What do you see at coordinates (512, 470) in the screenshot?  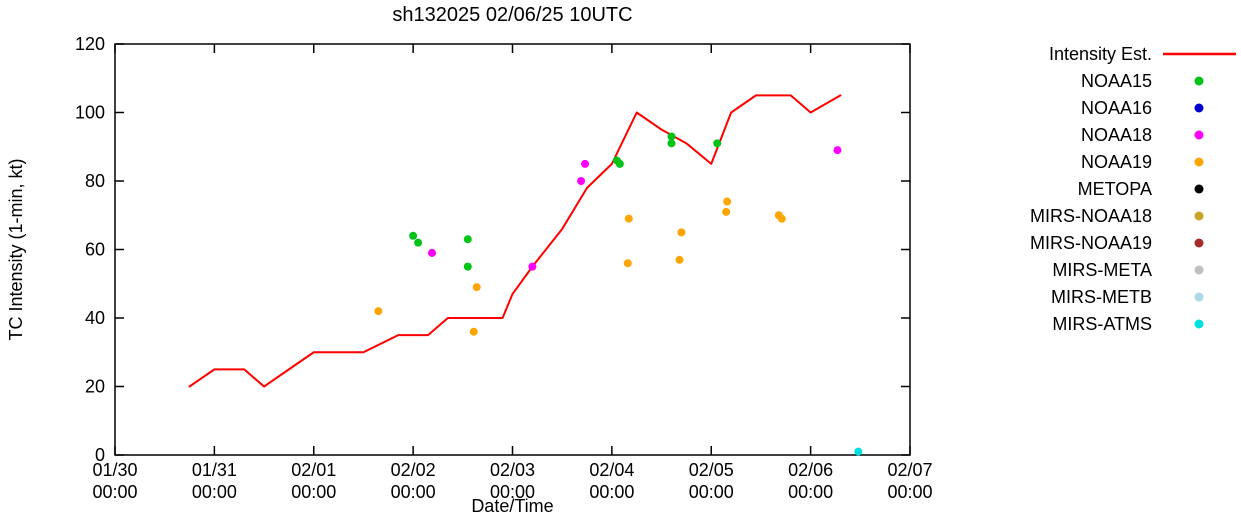 I see `x-tick-label-date: 02/03` at bounding box center [512, 470].